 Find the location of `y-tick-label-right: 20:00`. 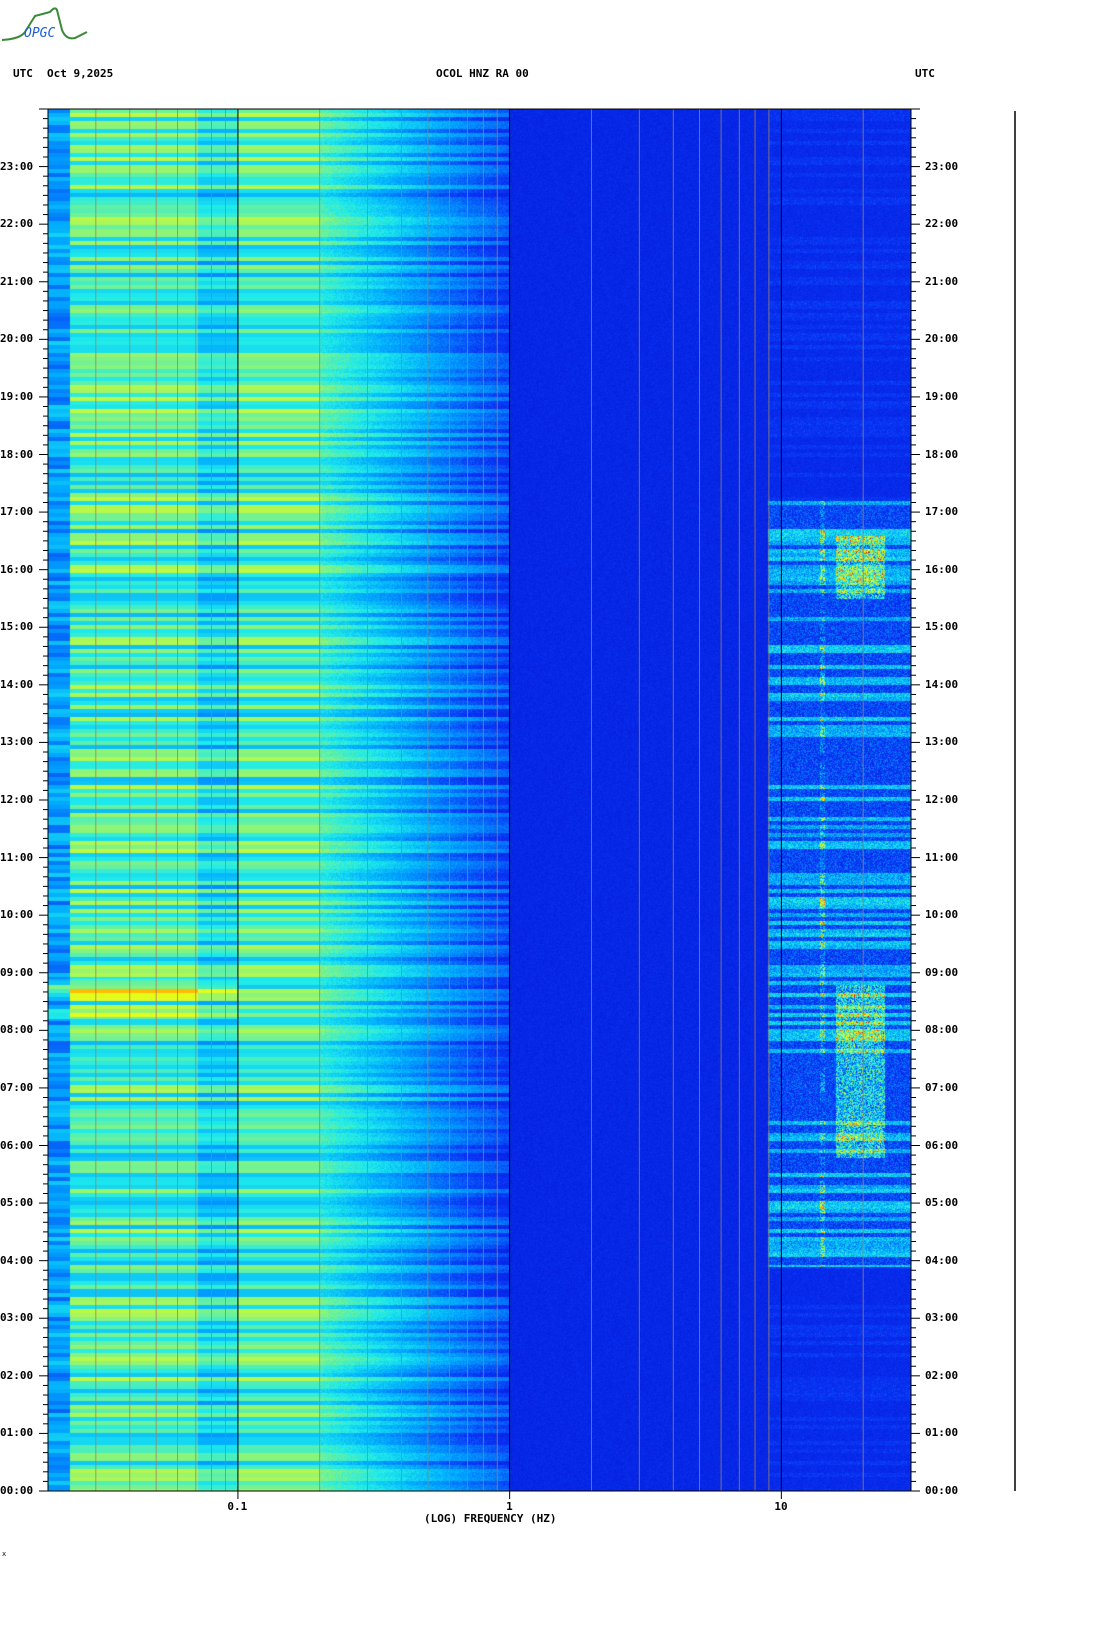

y-tick-label-right: 20:00 is located at coordinates (942, 339).